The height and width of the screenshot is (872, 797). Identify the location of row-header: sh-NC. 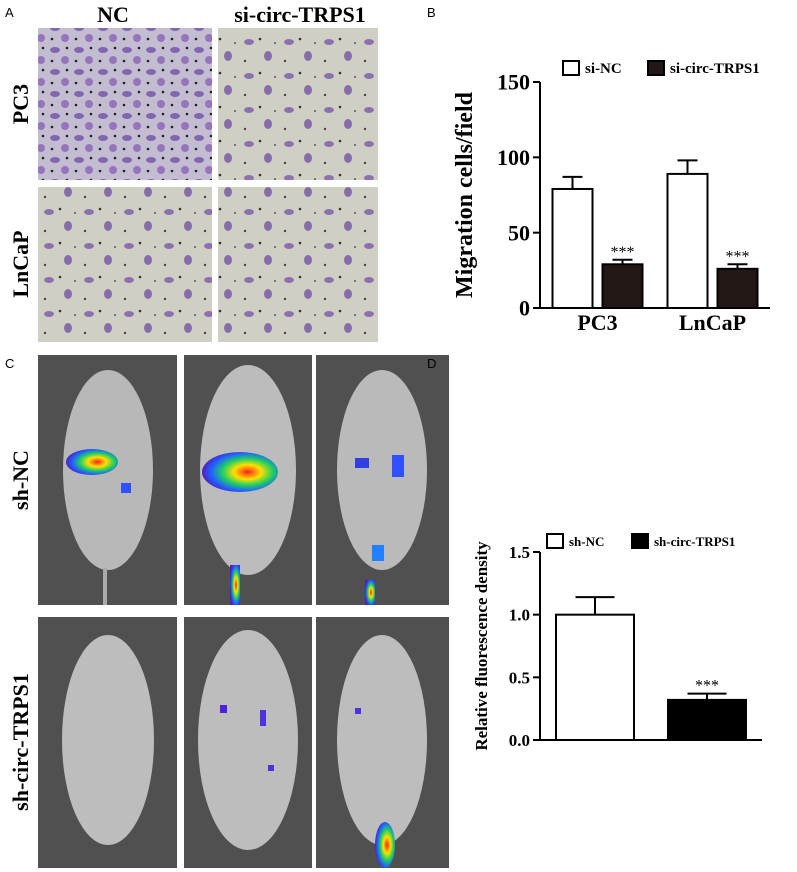
(20, 480).